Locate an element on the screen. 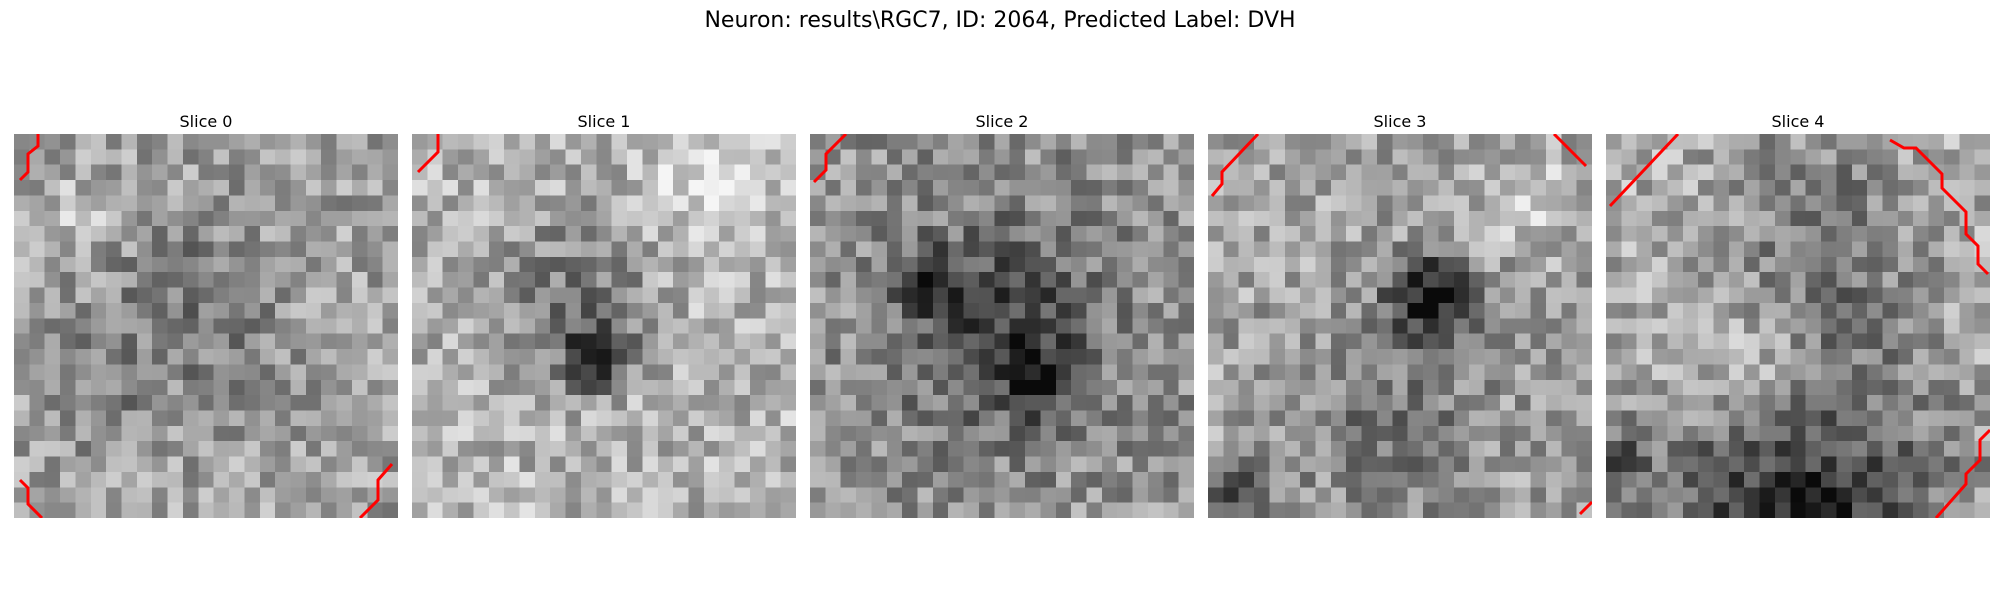  slice-title: Slice 2 is located at coordinates (1002, 121).